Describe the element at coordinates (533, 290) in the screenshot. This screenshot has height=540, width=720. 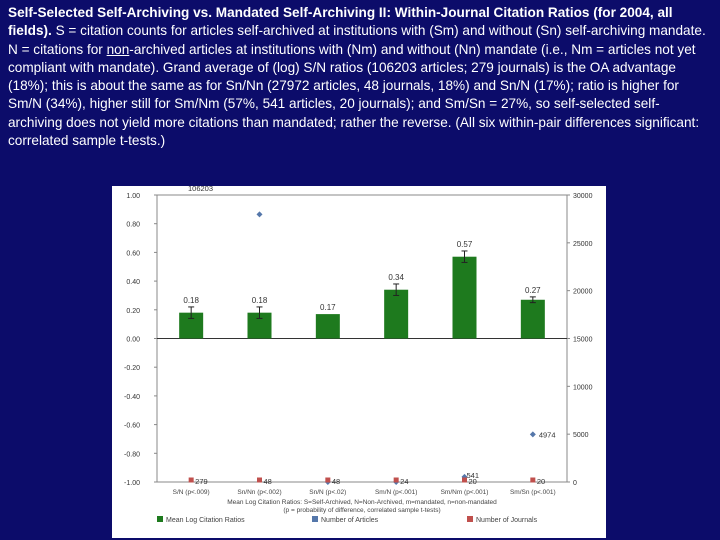
I see `ratio-data-label: 0.27` at that location.